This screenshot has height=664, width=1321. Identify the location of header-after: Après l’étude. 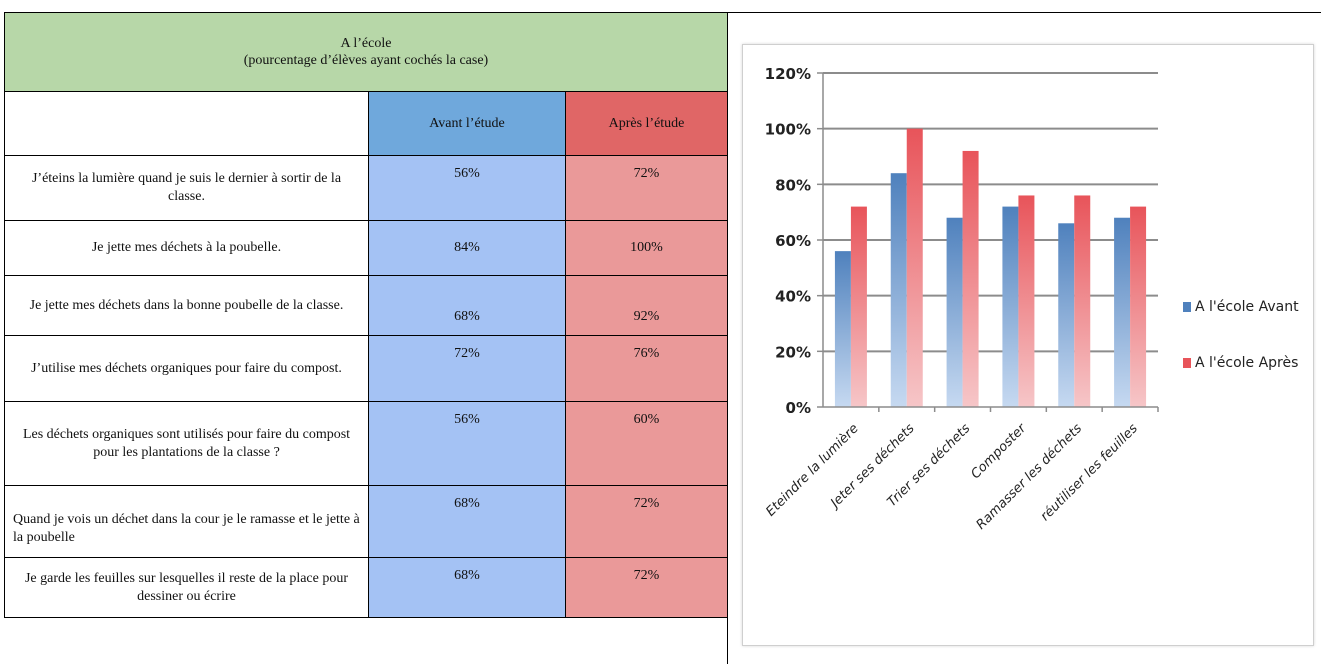
(646, 123).